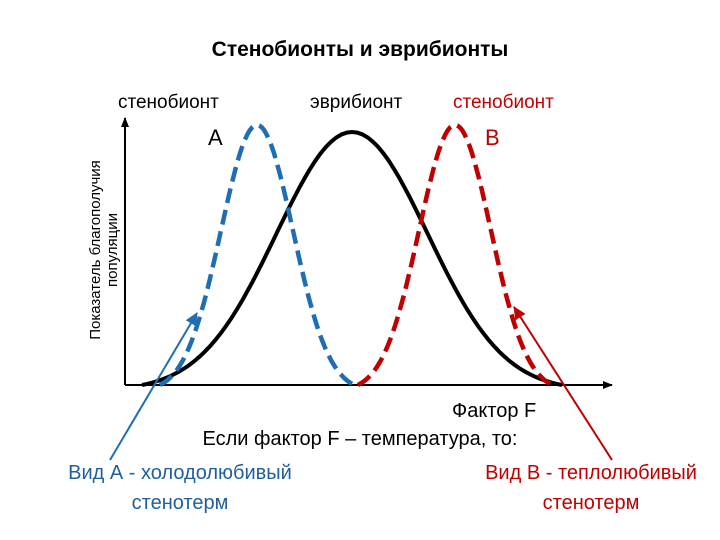 This screenshot has width=720, height=540. What do you see at coordinates (563, 383) in the screenshot?
I see `species-b-pointer-arrow` at bounding box center [563, 383].